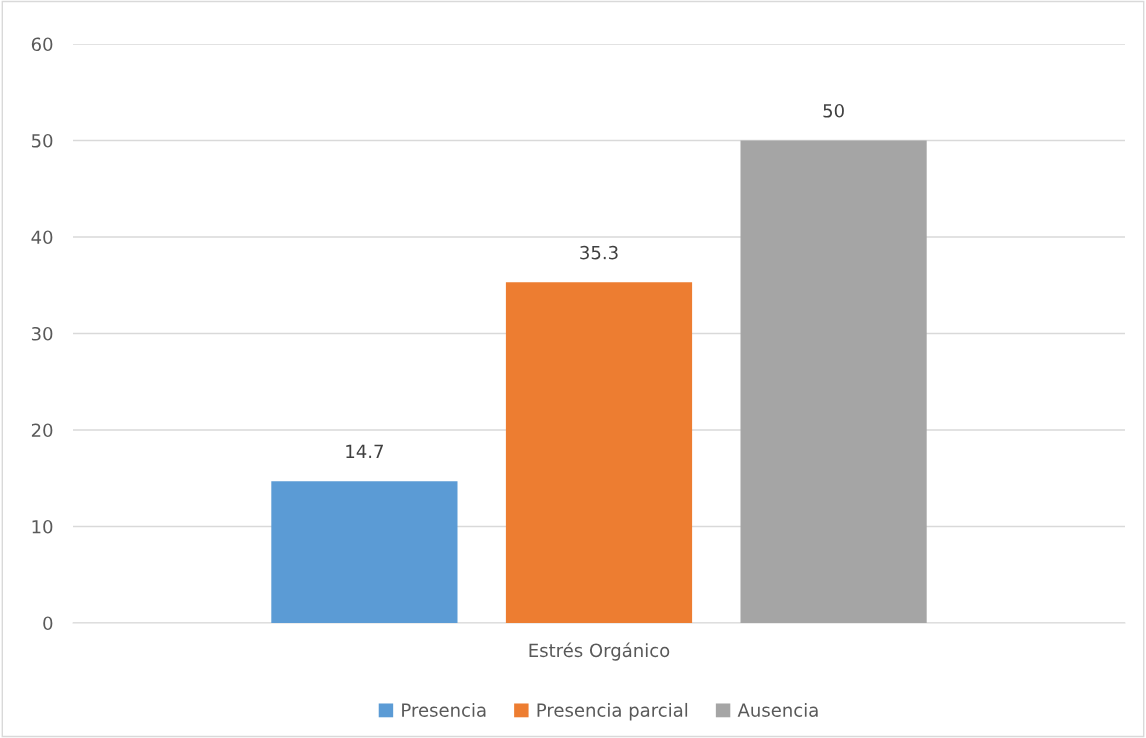 Image resolution: width=1146 pixels, height=738 pixels. Describe the element at coordinates (364, 451) in the screenshot. I see `data-label: 14.7` at that location.